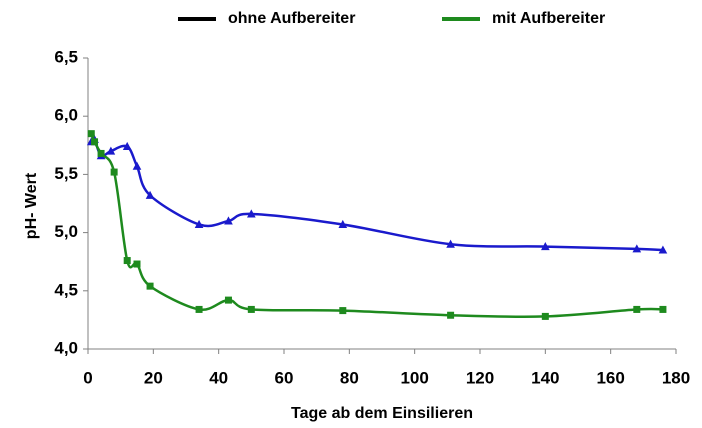  I want to click on legend-label: mit Aufbereiter, so click(548, 18).